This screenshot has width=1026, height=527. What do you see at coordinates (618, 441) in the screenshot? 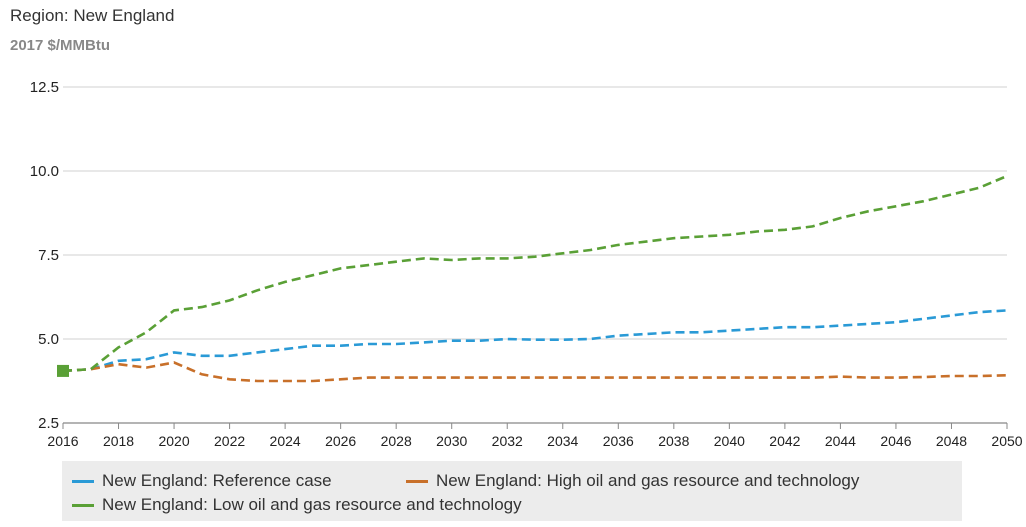
I see `x-tick-label: 2036` at bounding box center [618, 441].